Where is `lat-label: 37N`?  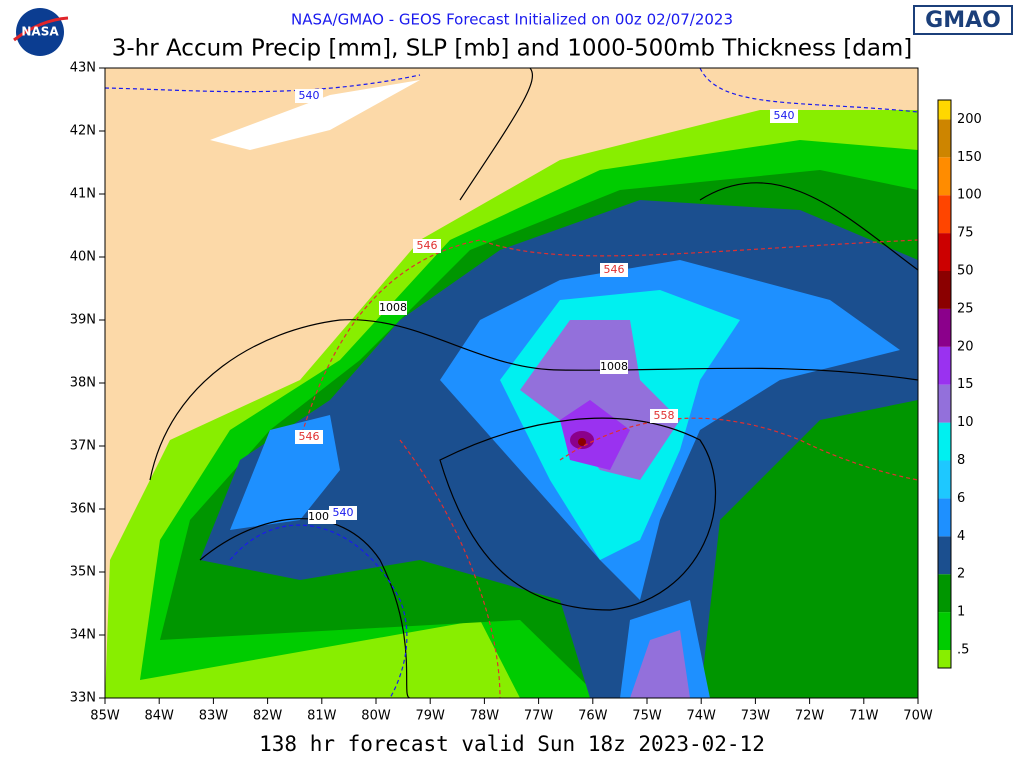 lat-label: 37N is located at coordinates (83, 446).